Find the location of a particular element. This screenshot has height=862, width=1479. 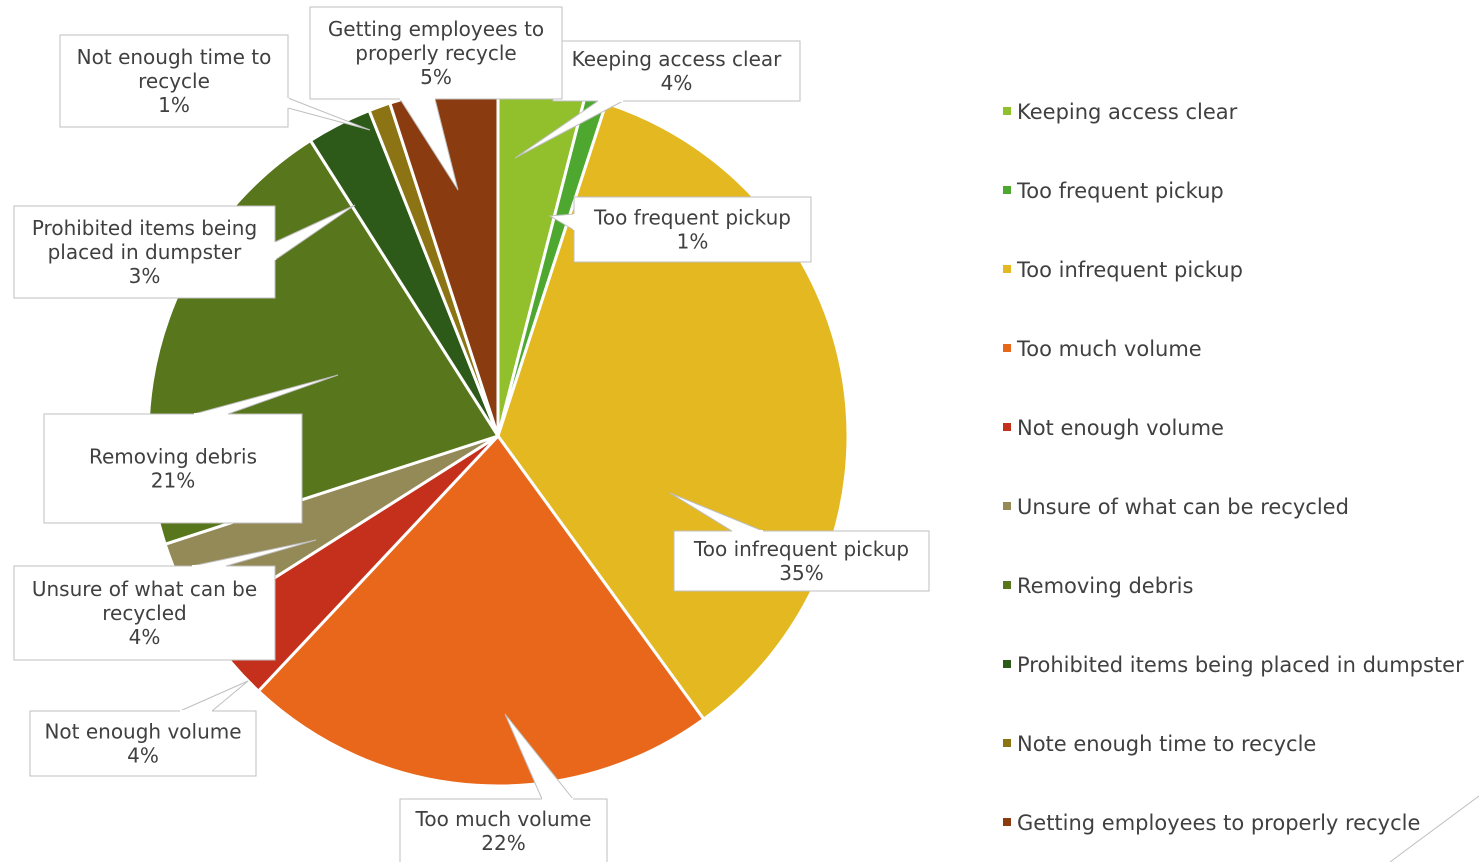

legend-label: Too infrequent pickup is located at coordinates (1129, 270).